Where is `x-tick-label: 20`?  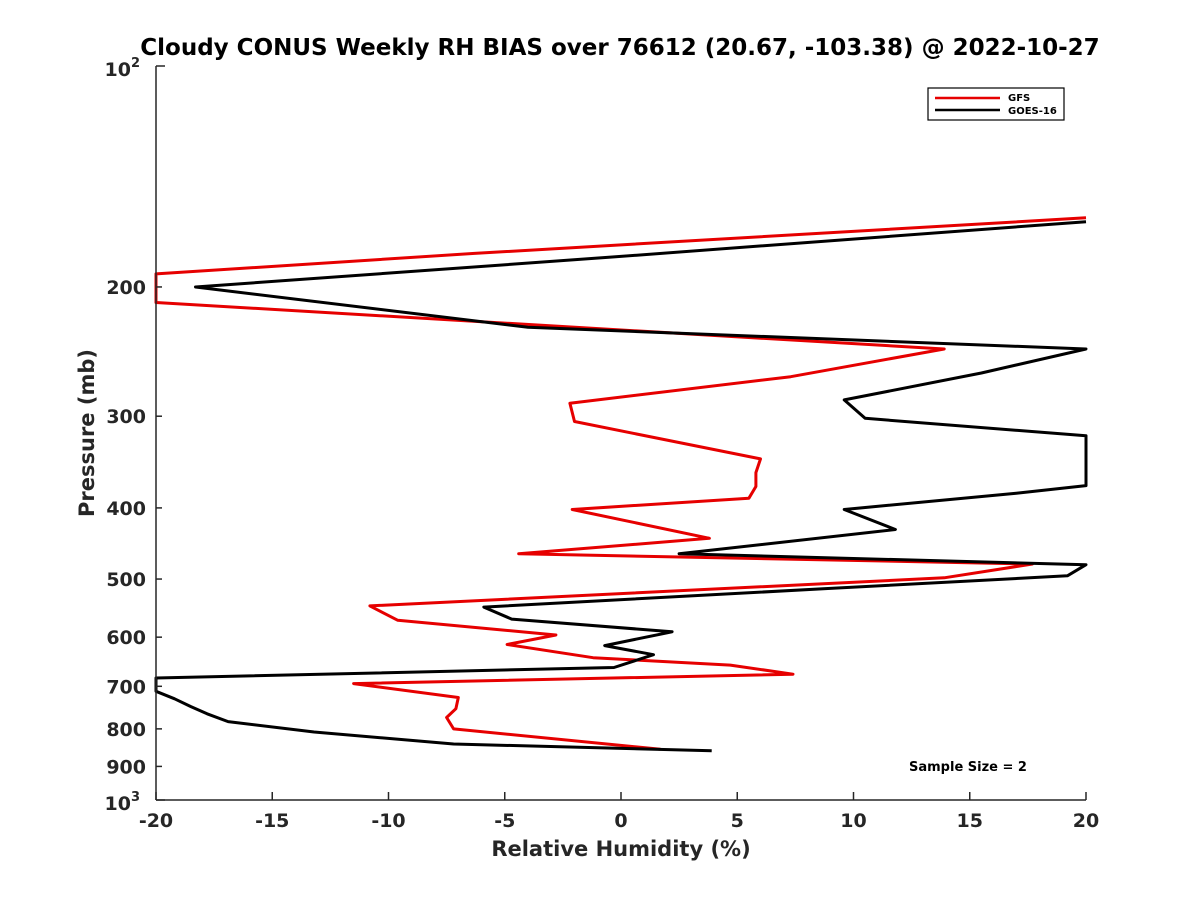 x-tick-label: 20 is located at coordinates (1086, 821).